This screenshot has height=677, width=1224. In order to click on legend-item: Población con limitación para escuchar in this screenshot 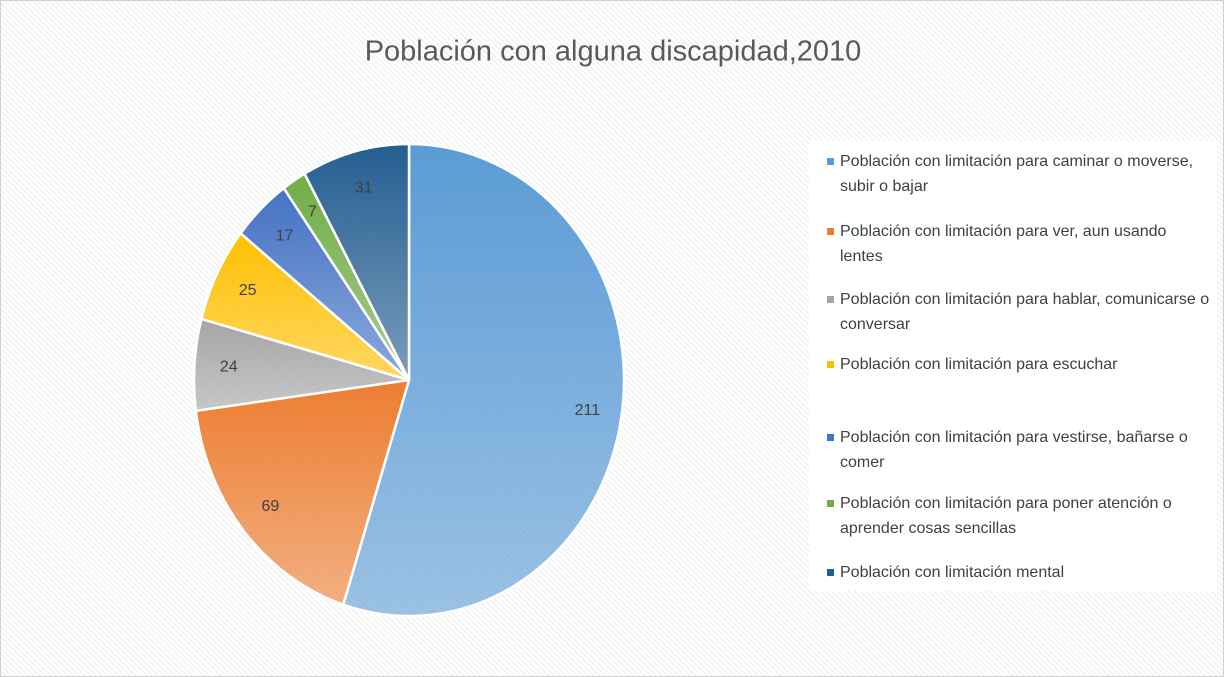, I will do `click(1018, 364)`.